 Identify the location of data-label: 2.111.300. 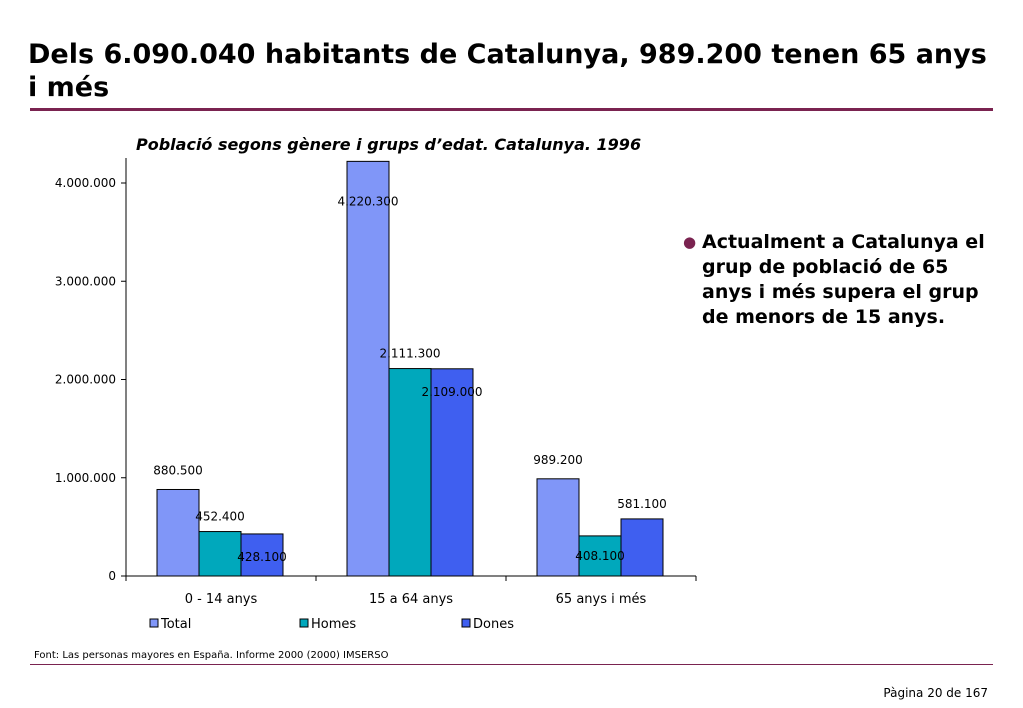
(409, 354).